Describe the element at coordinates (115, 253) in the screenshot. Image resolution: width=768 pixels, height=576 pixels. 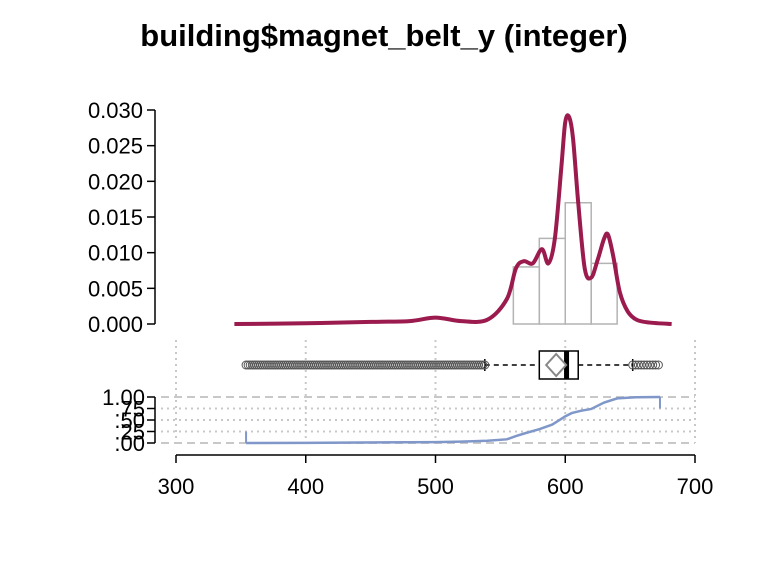
I see `density-y-tick-label: 0.010` at that location.